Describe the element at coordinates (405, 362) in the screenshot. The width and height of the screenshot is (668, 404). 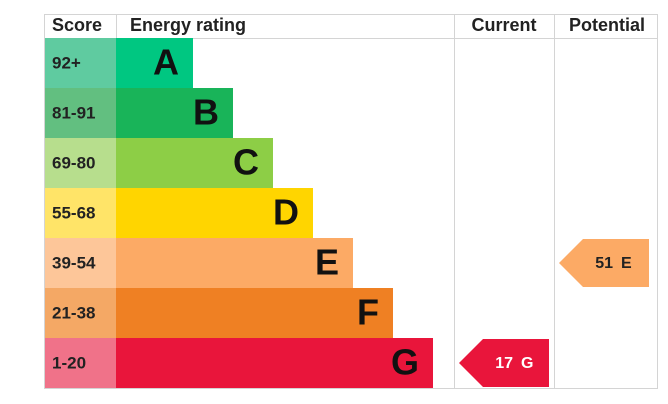
I see `rating-letter: G` at that location.